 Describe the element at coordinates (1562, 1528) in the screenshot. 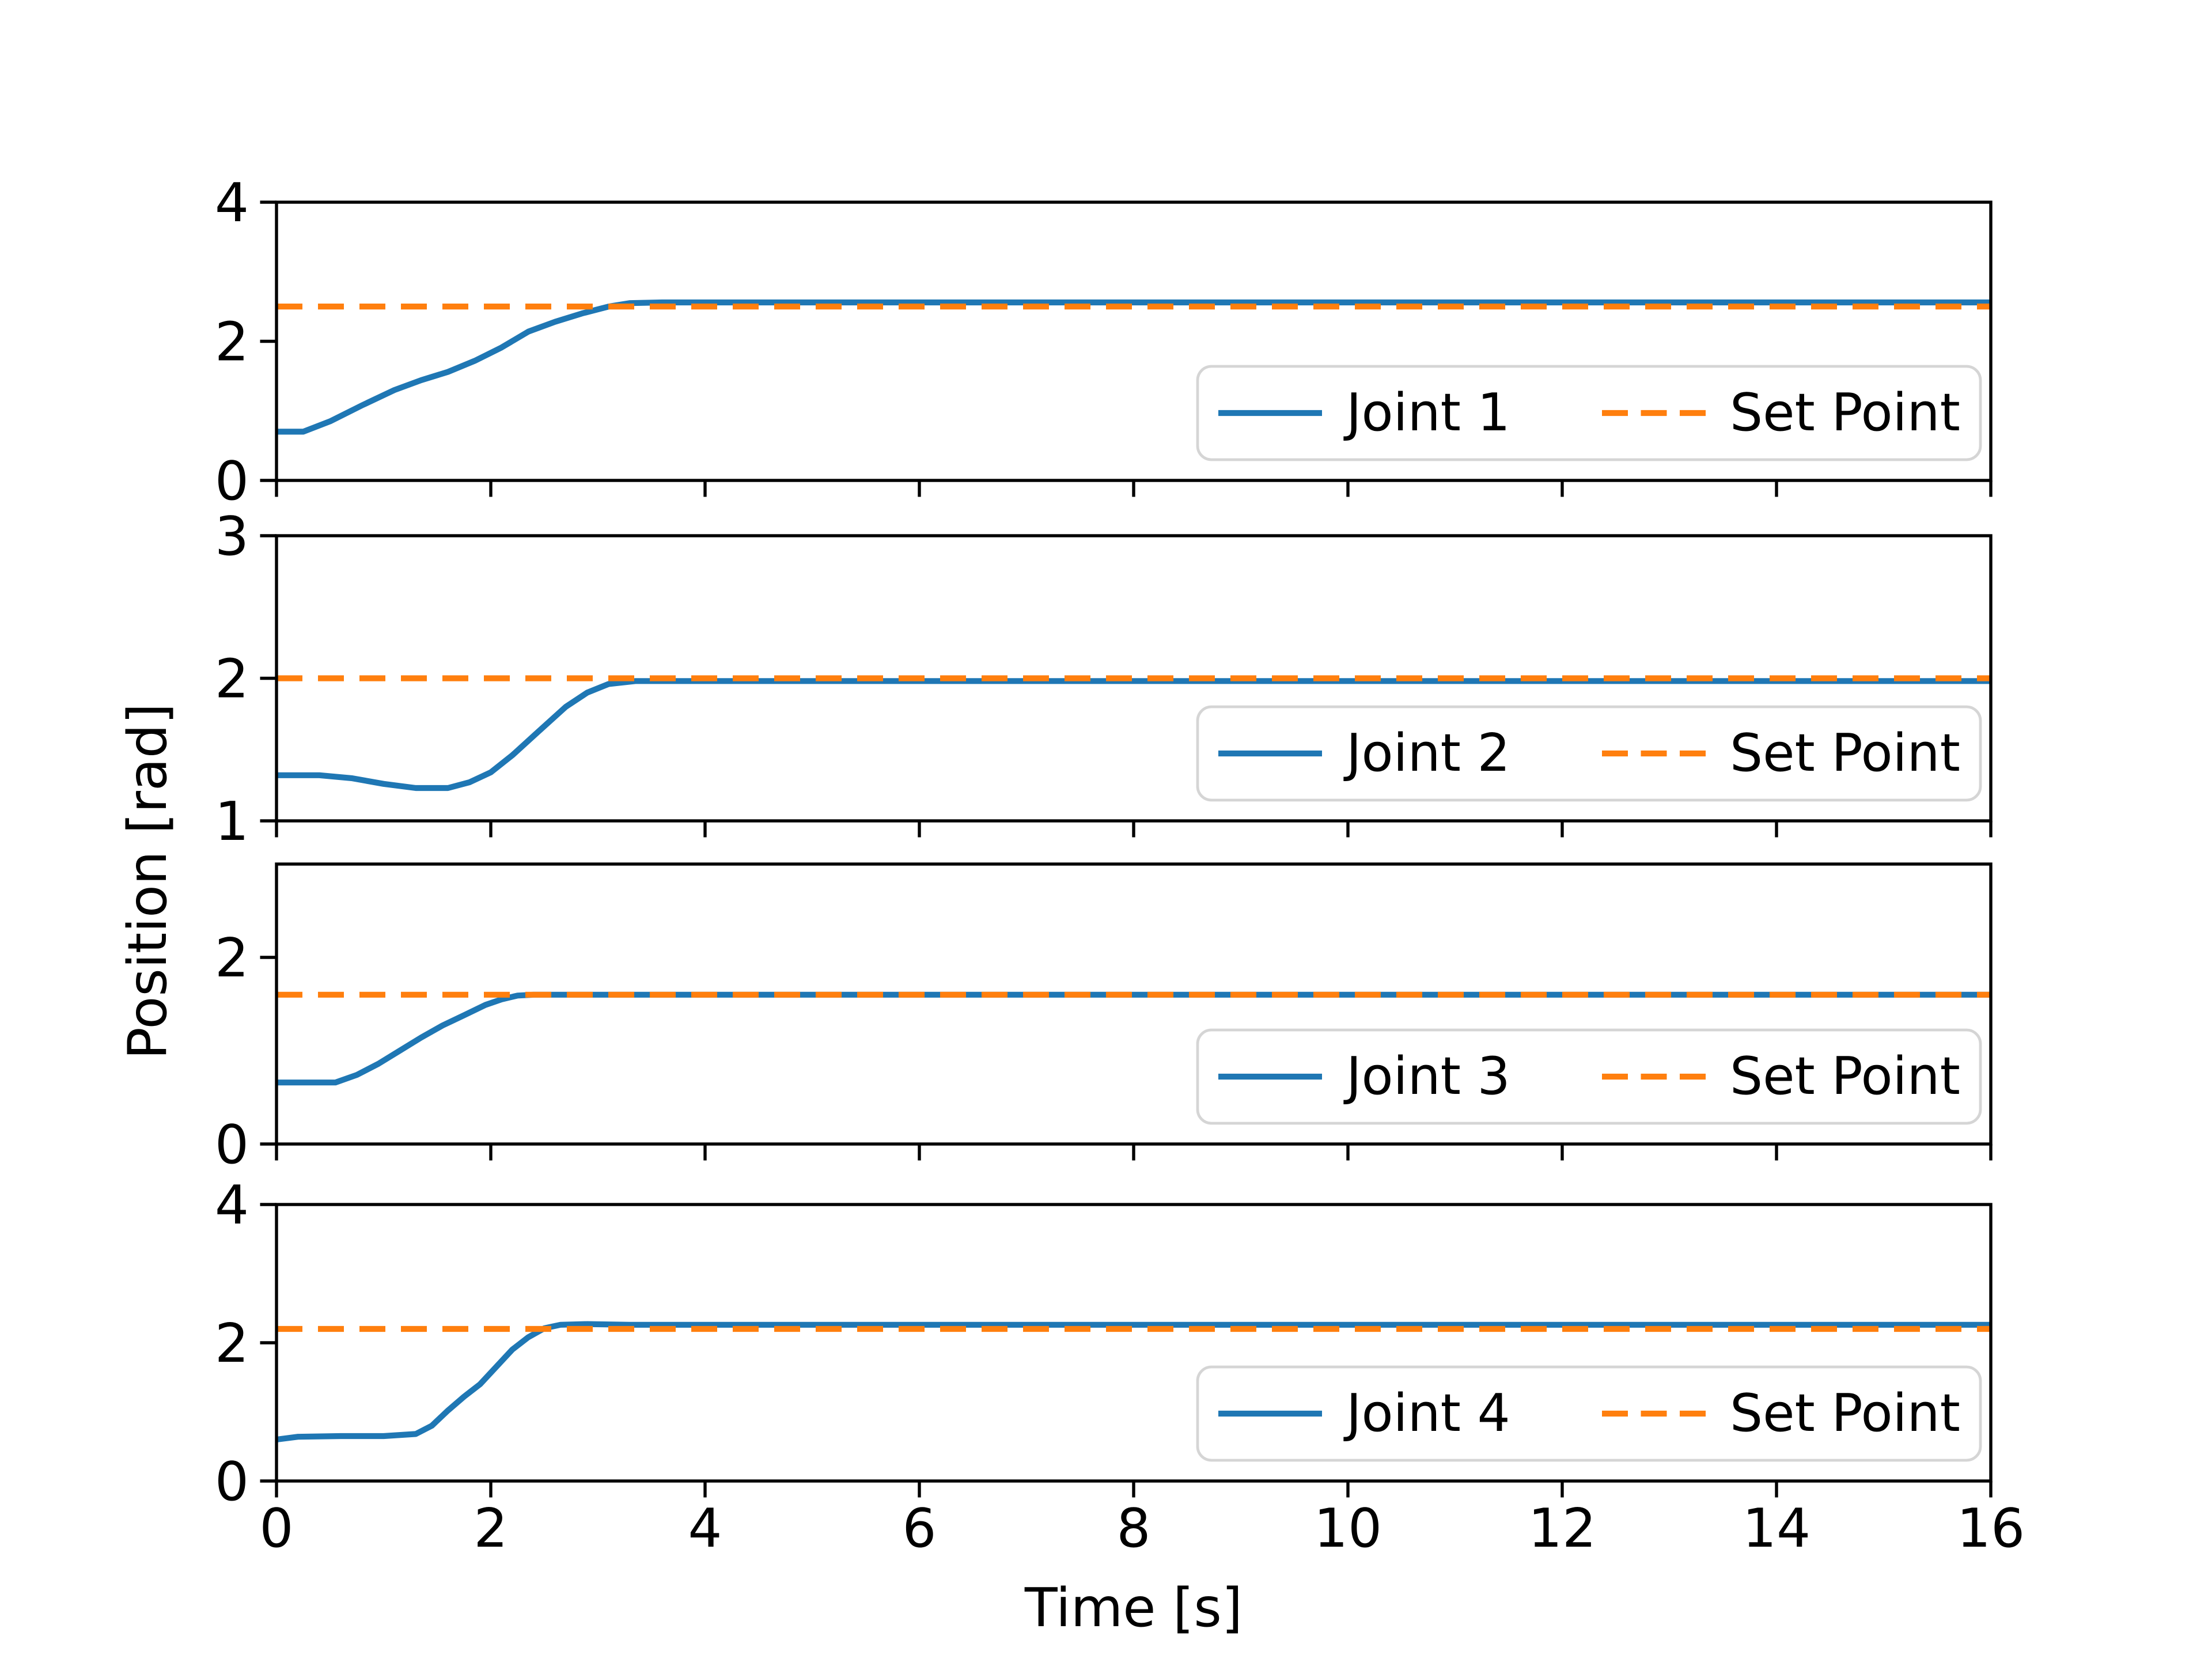

I see `x-tick-label: 12` at that location.